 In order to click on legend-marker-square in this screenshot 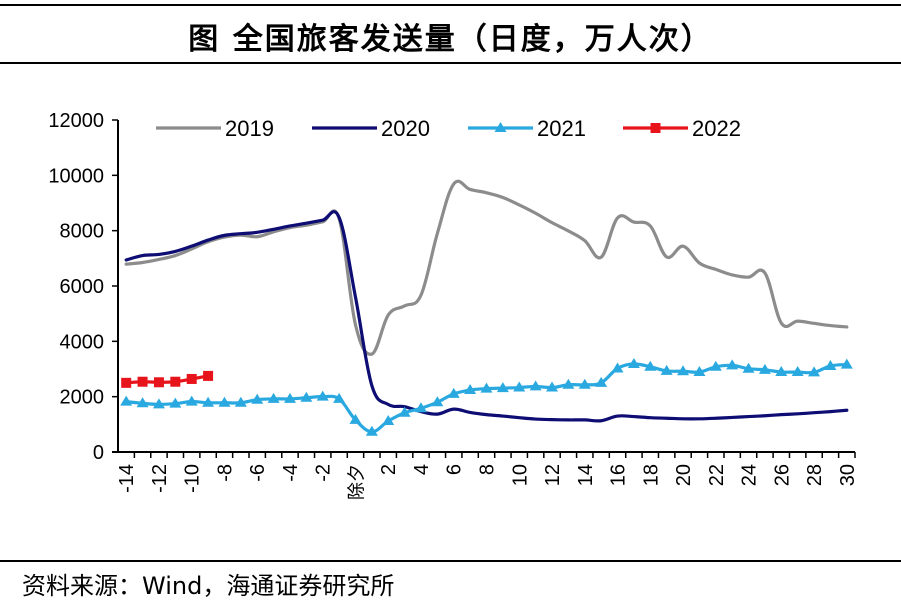, I will do `click(655, 128)`.